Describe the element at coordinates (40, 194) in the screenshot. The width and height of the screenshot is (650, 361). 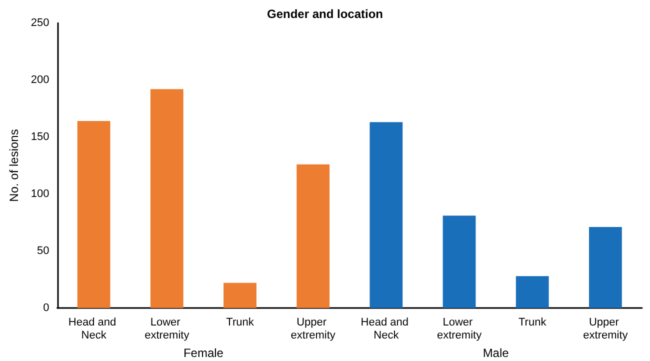
I see `y-tick-label: 100` at that location.